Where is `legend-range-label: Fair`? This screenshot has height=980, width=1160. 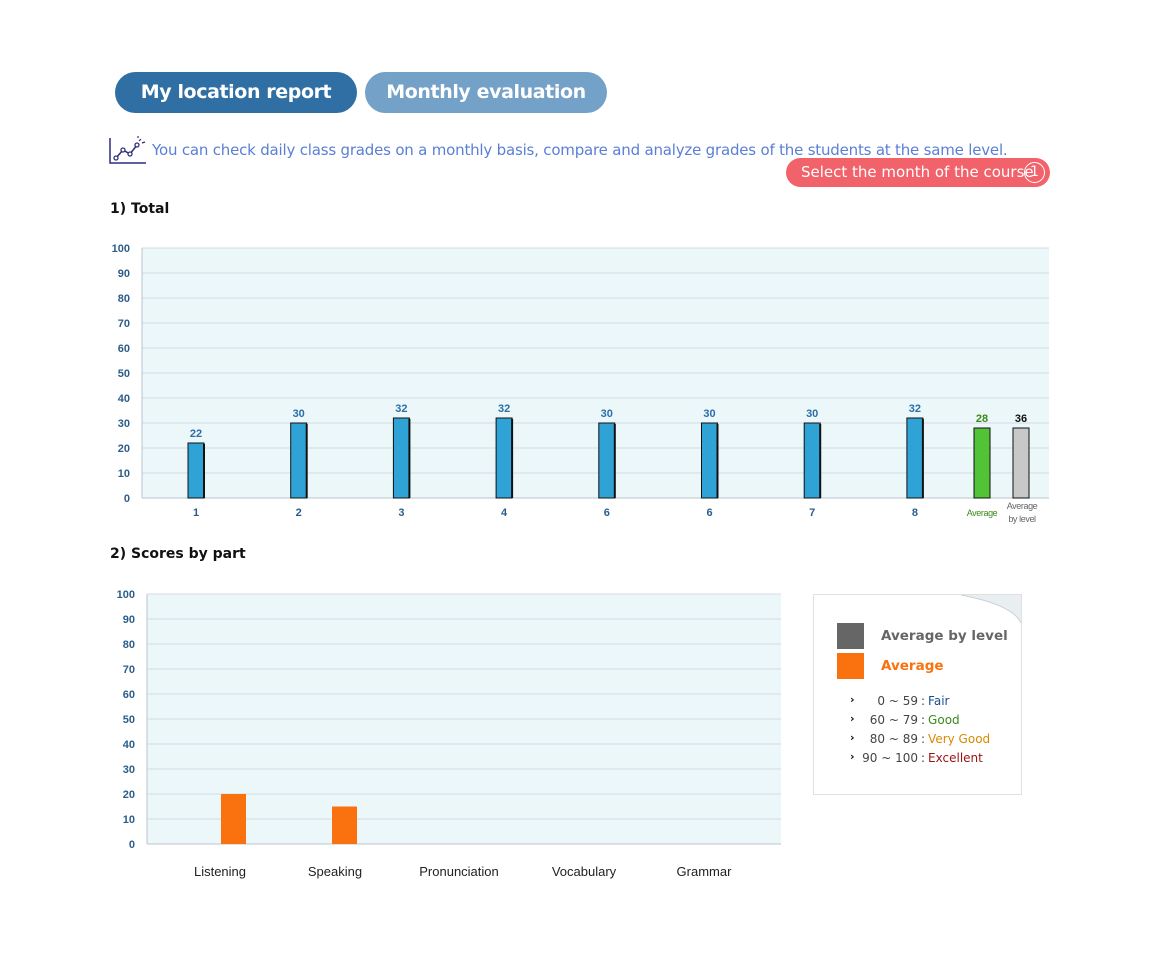 legend-range-label: Fair is located at coordinates (939, 701).